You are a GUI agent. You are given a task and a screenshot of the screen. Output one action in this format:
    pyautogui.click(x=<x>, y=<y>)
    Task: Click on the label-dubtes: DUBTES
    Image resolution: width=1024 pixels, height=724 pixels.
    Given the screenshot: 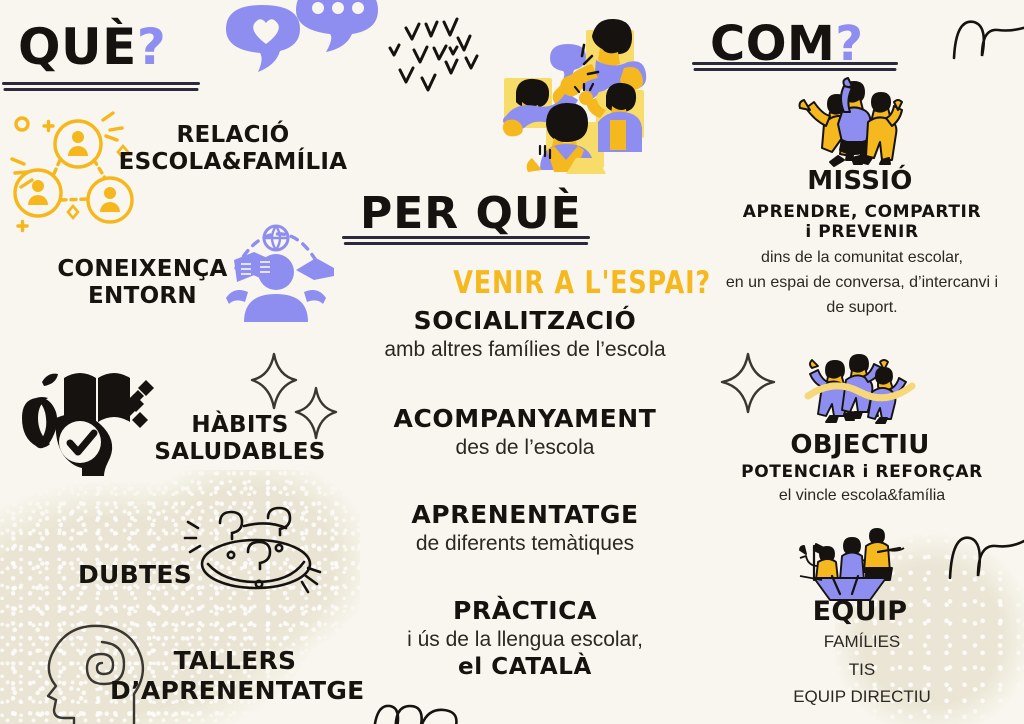 What is the action you would take?
    pyautogui.click(x=135, y=575)
    